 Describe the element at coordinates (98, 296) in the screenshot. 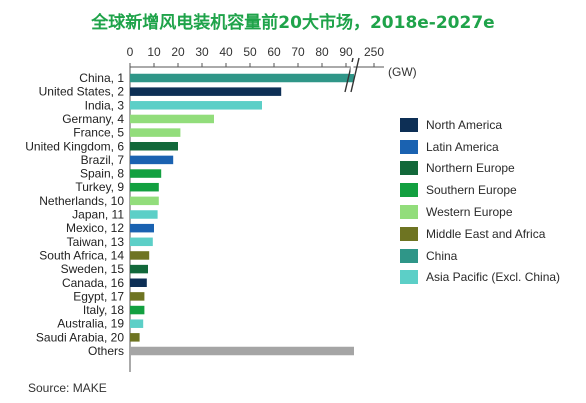

I see `category-label: Egypt, 17` at that location.